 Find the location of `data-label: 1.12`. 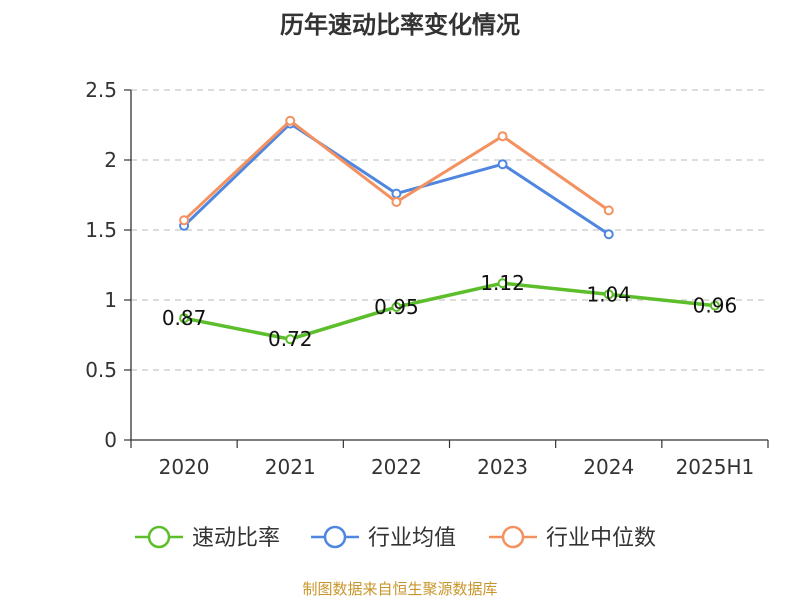

data-label: 1.12 is located at coordinates (502, 283).